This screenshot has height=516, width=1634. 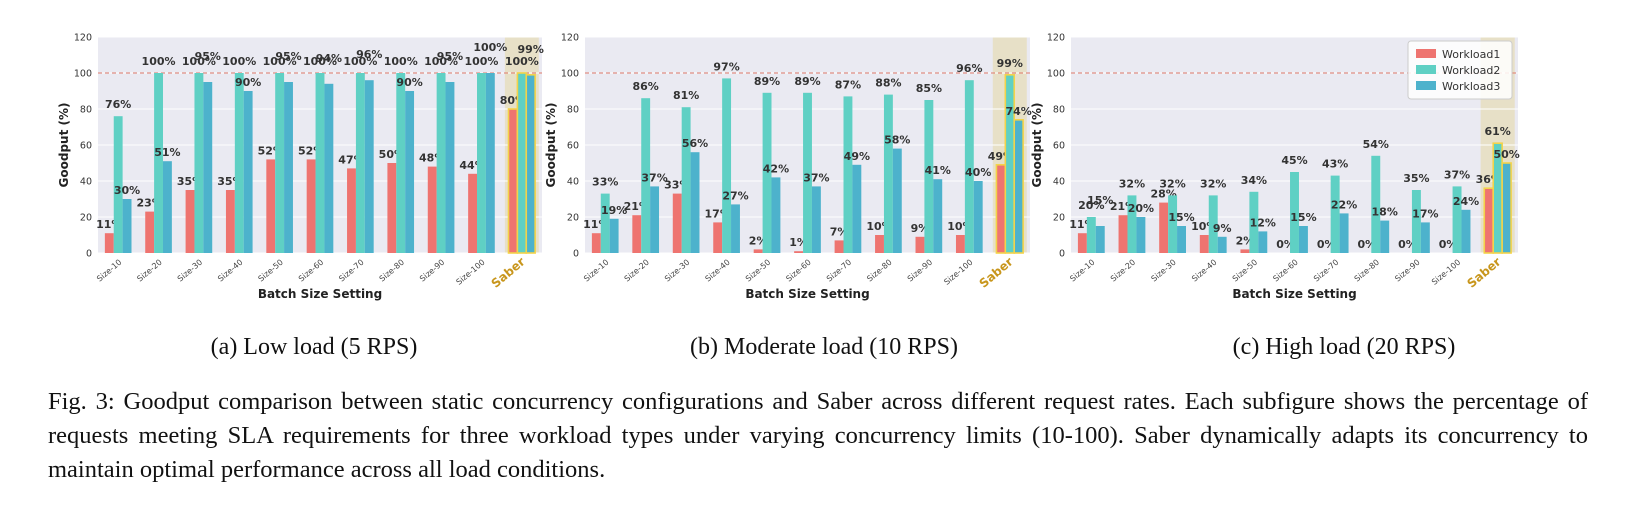 What do you see at coordinates (1059, 146) in the screenshot?
I see `y-tick-label: 60` at bounding box center [1059, 146].